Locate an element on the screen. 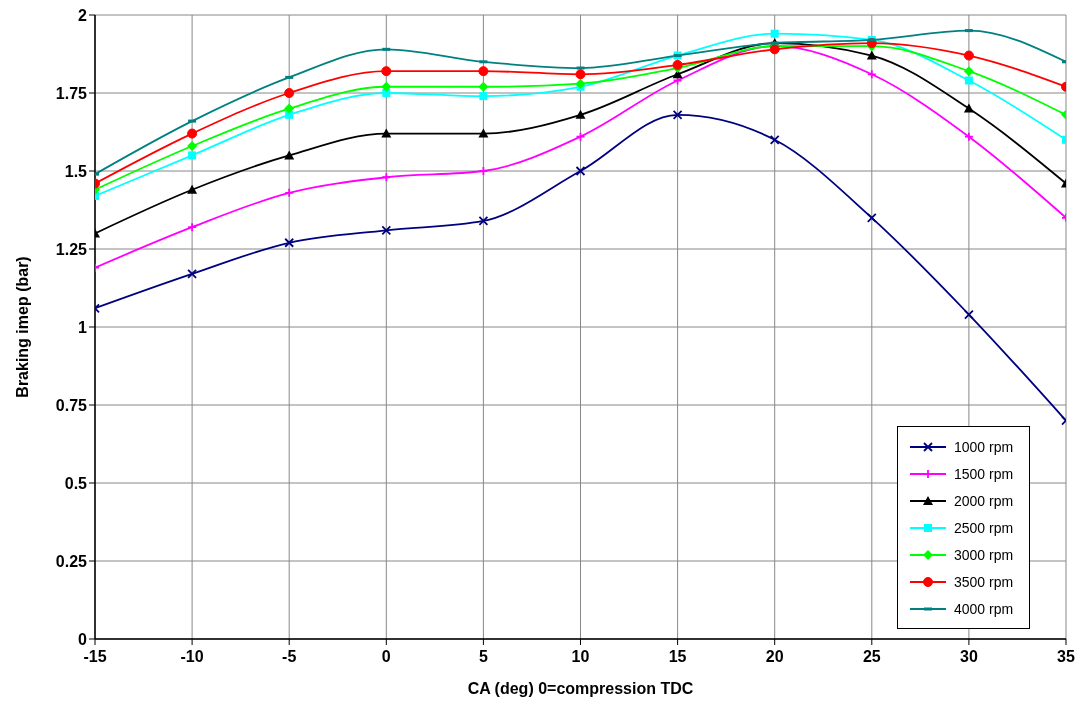 Image resolution: width=1090 pixels, height=722 pixels. x-tick-label: 25 is located at coordinates (871, 657).